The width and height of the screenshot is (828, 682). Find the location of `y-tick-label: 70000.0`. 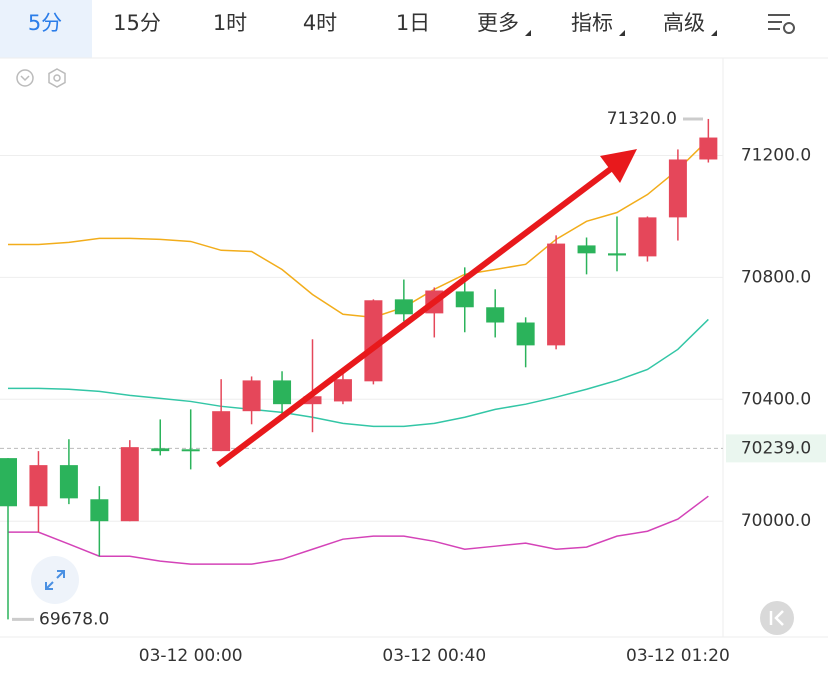

y-tick-label: 70000.0 is located at coordinates (776, 521).